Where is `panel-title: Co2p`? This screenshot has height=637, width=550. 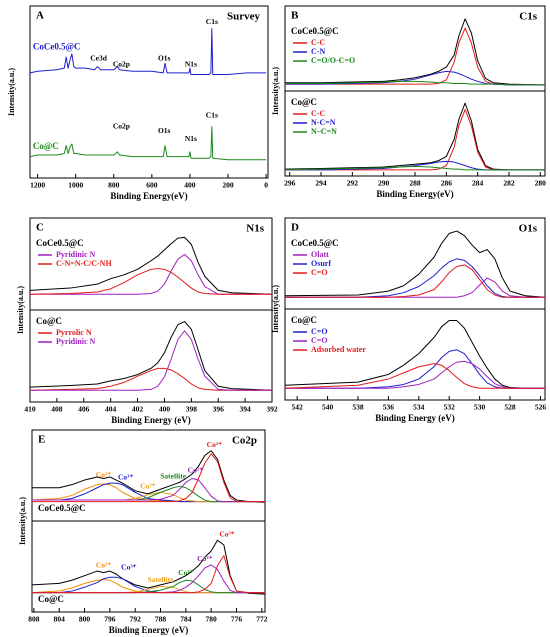 panel-title: Co2p is located at coordinates (244, 441).